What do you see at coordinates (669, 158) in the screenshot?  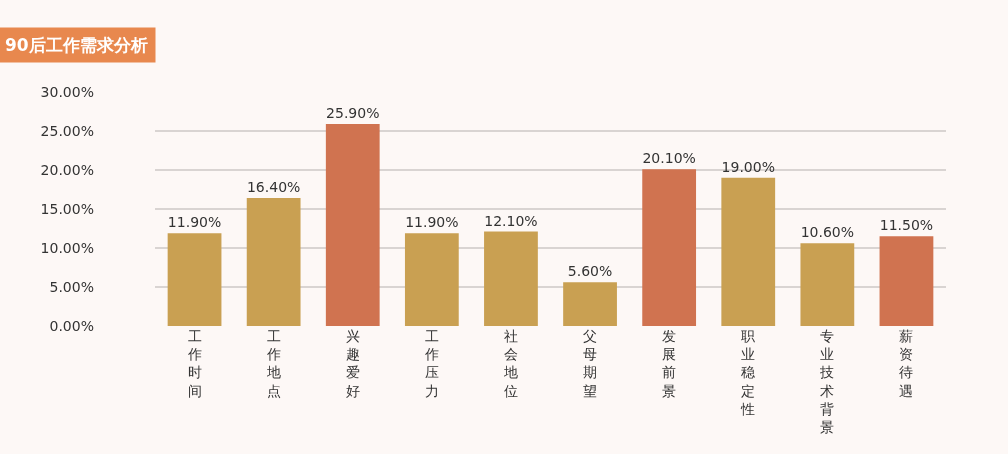 I see `data-label: 20.10%` at bounding box center [669, 158].